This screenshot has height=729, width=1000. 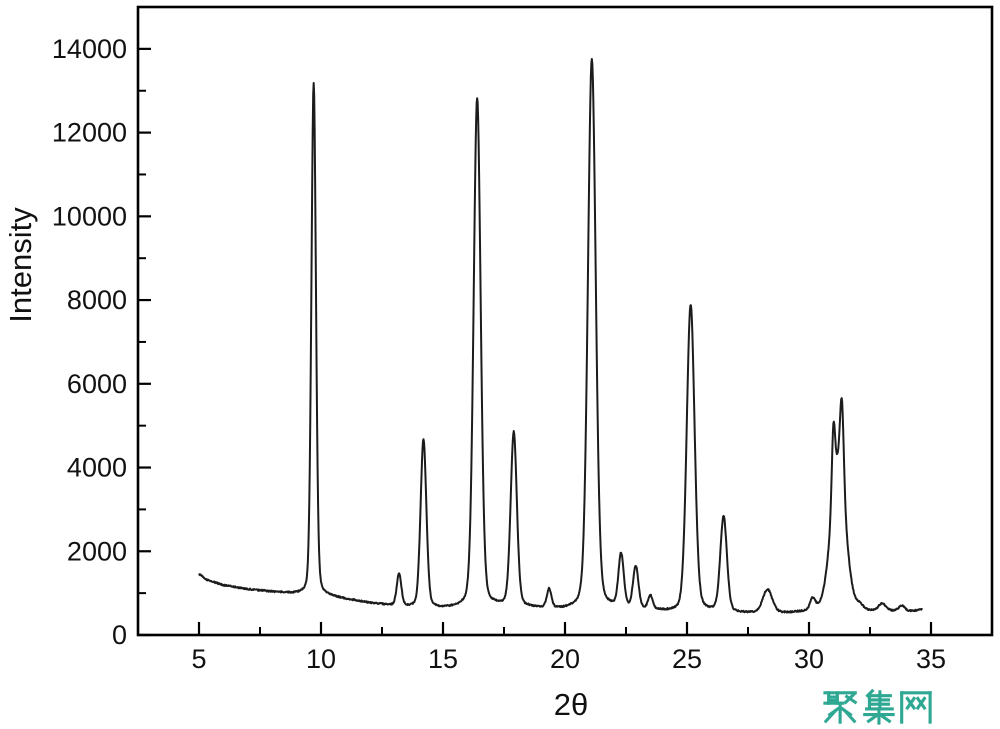 I want to click on x-tick-label: 25, so click(x=687, y=659).